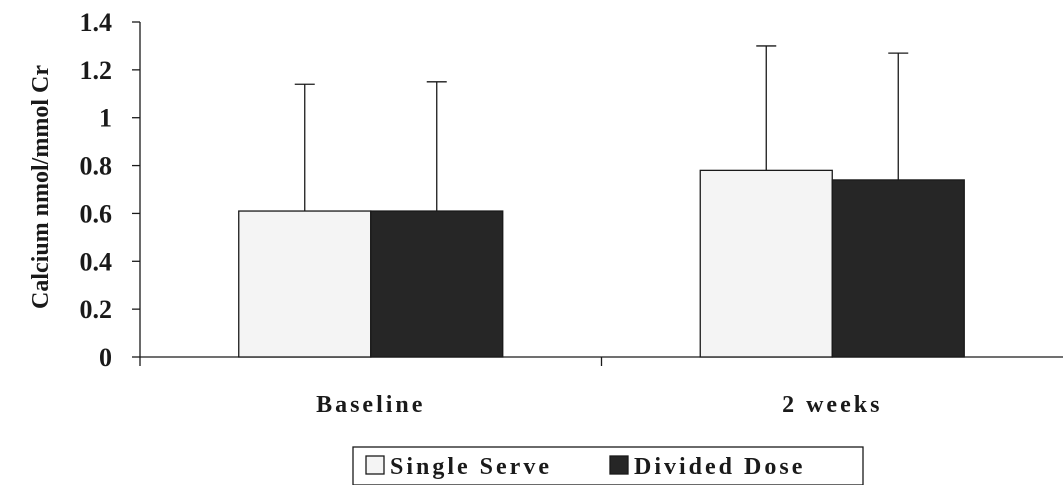 The image size is (1063, 485). What do you see at coordinates (41, 187) in the screenshot?
I see `y-axis-title: Calcium nmol/mmol Cr` at bounding box center [41, 187].